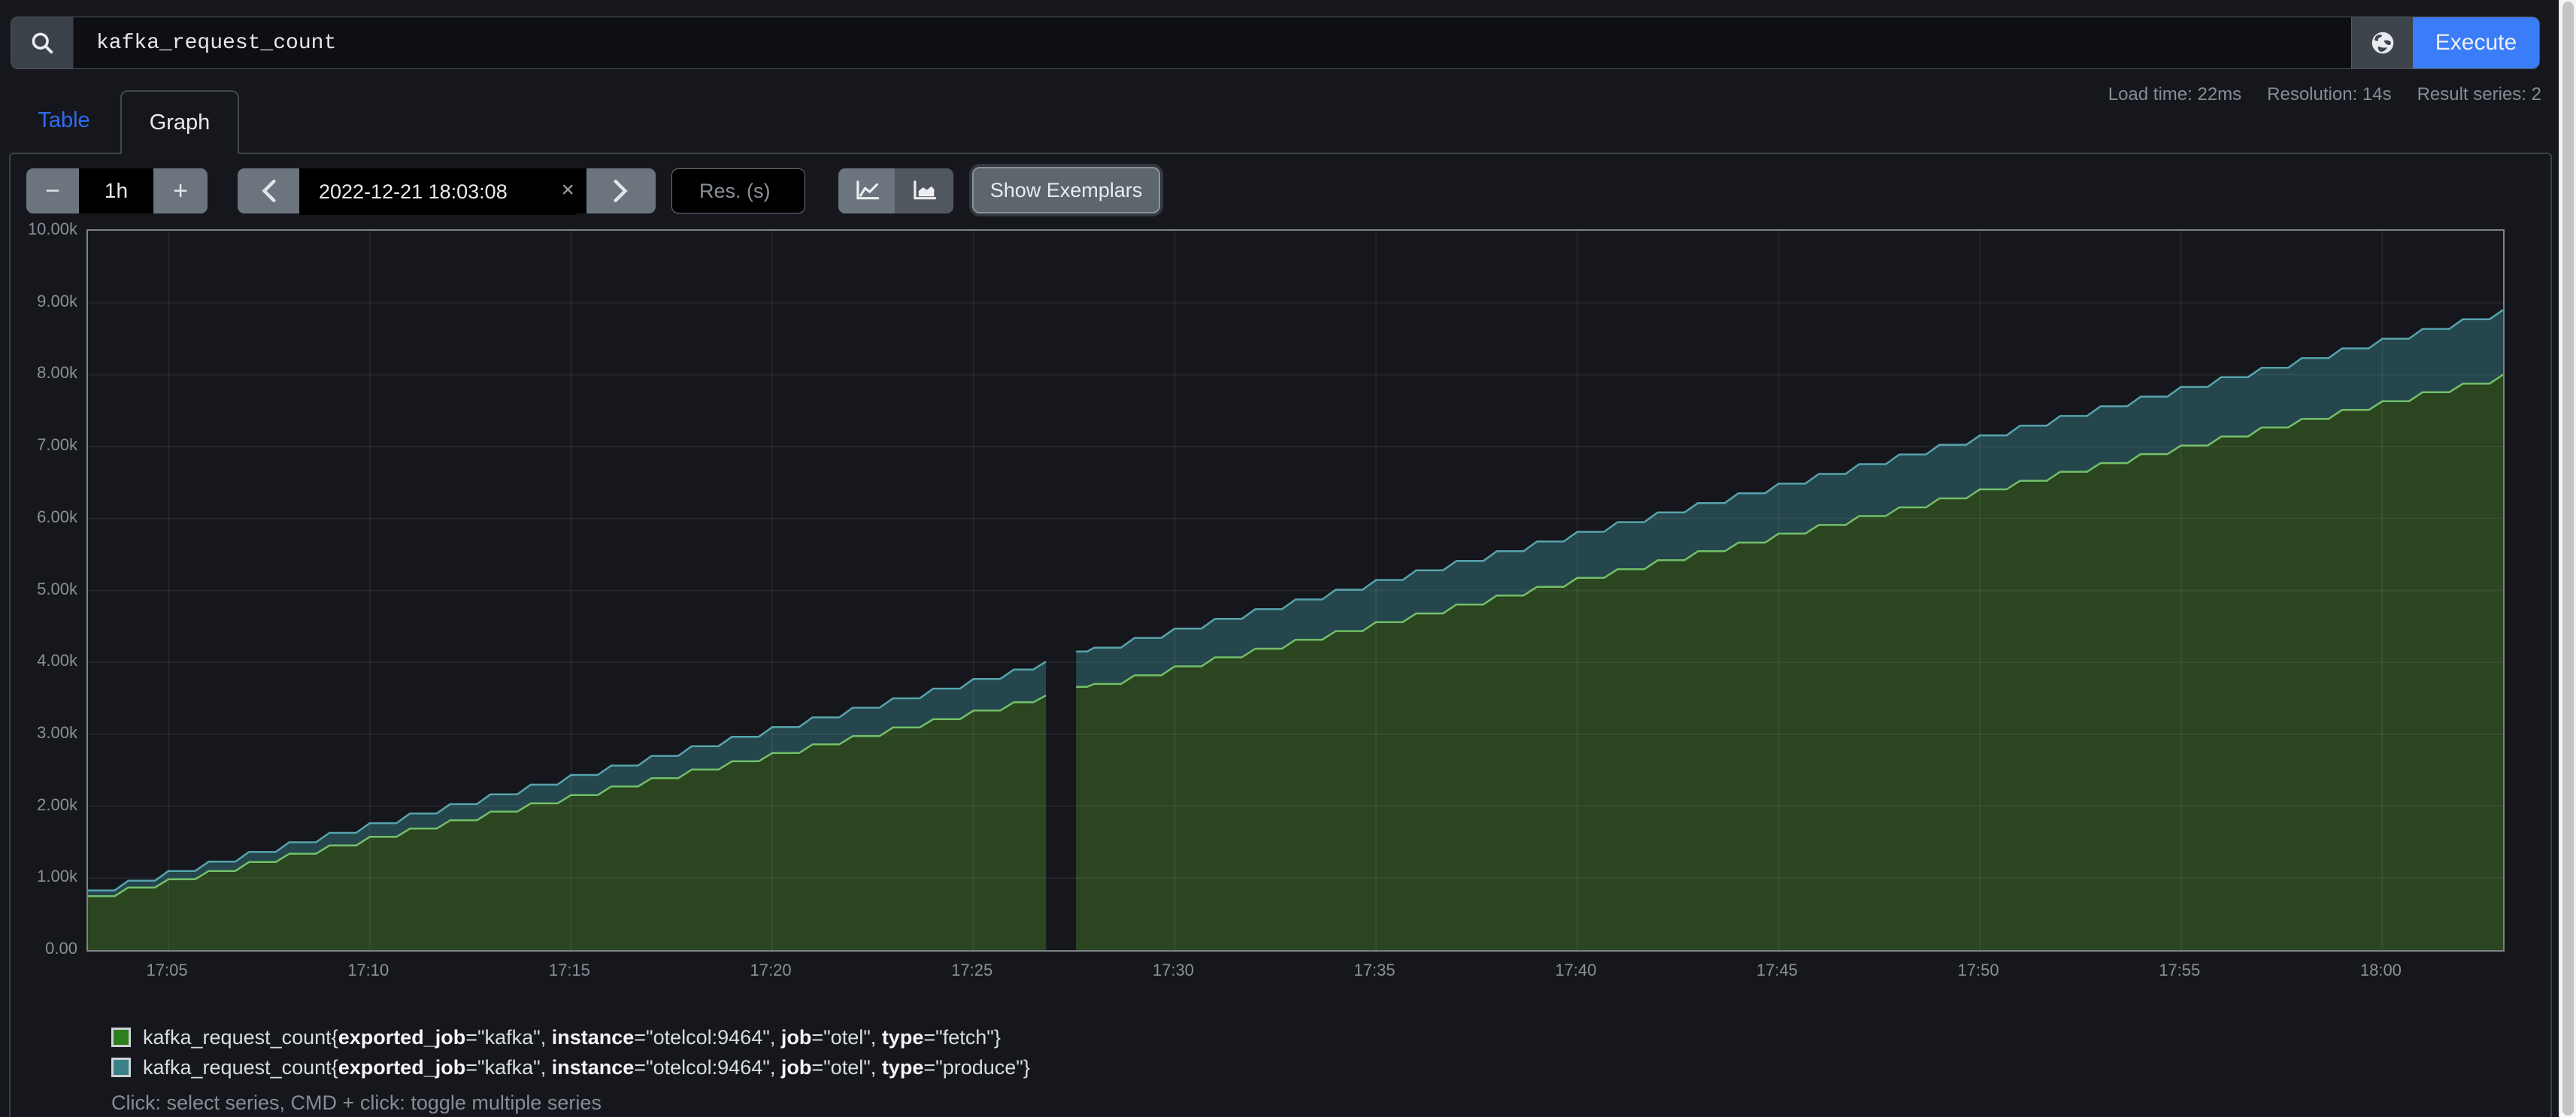 This screenshot has width=2576, height=1117. What do you see at coordinates (2180, 970) in the screenshot?
I see `x-tick-label: 17:55` at bounding box center [2180, 970].